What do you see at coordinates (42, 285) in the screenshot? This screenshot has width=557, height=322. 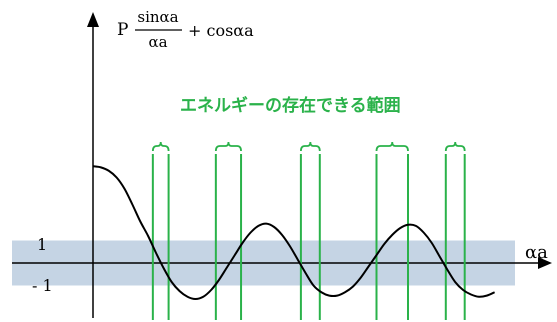 I see `band-lower-label: - 1` at bounding box center [42, 285].